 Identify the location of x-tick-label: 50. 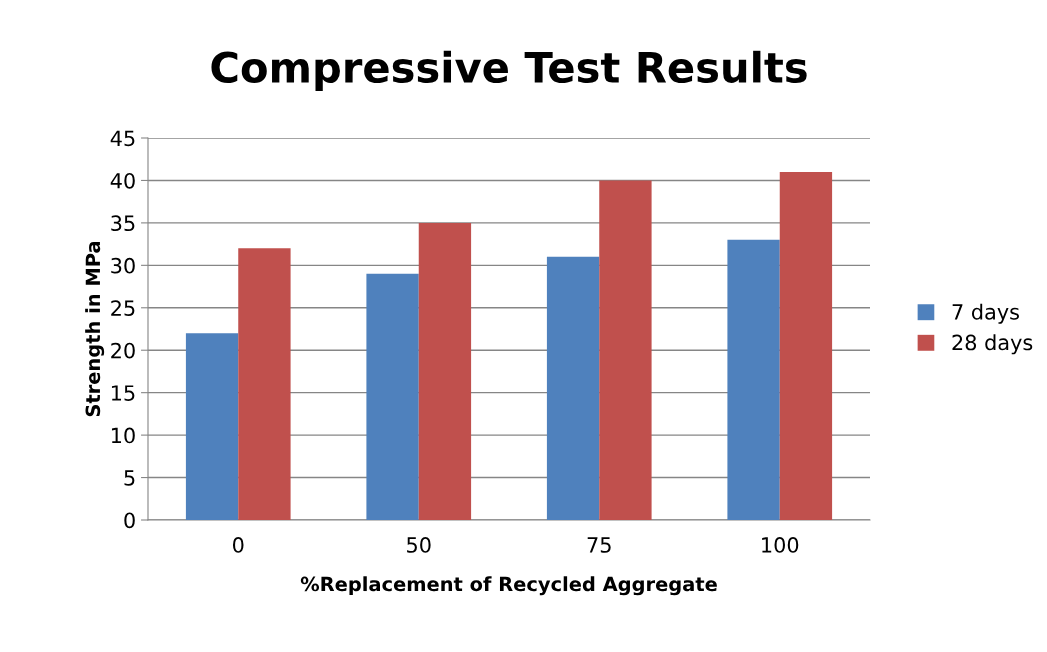
(419, 545).